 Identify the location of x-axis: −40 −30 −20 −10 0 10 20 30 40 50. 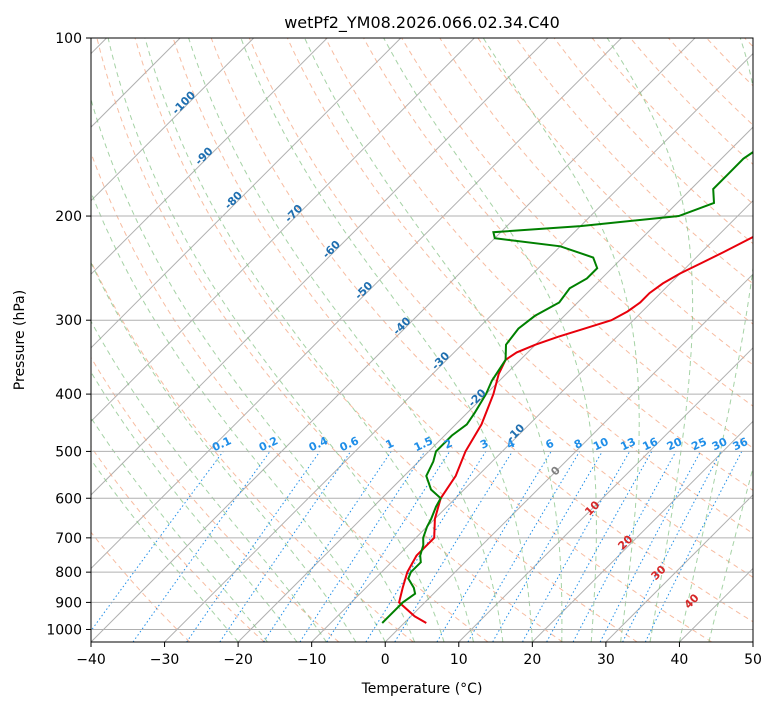
(419, 655).